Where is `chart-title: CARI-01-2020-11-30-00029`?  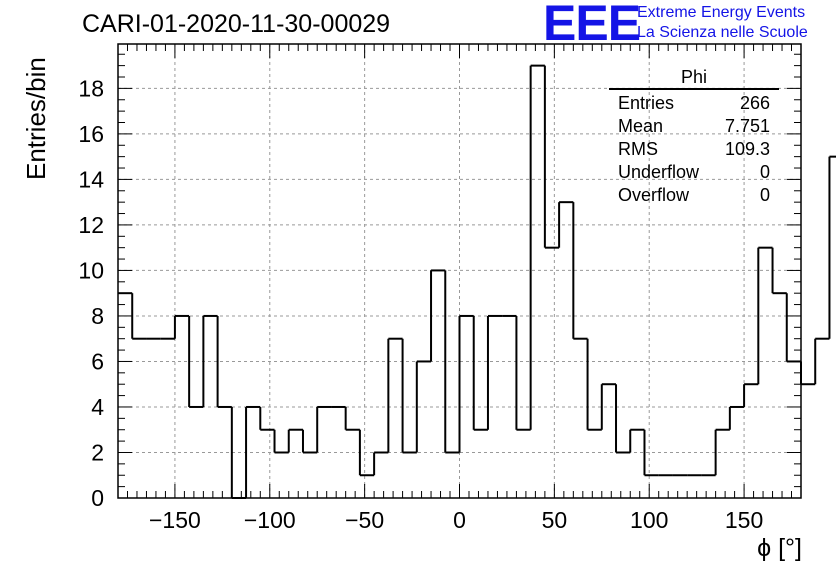
chart-title: CARI-01-2020-11-30-00029 is located at coordinates (236, 24).